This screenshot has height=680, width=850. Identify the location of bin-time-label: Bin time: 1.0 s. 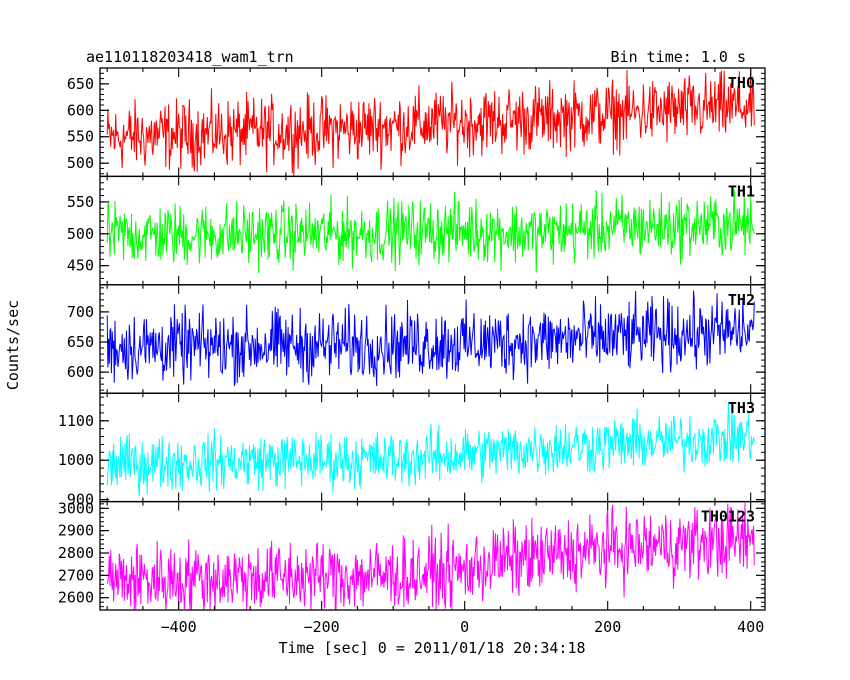
(678, 57).